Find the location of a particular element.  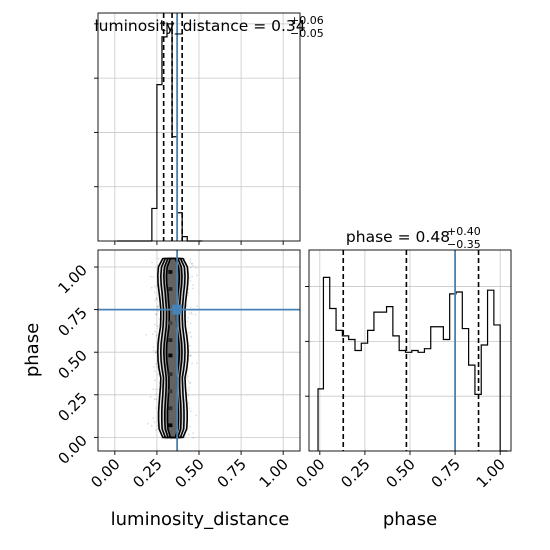

phase-hist-title-minus: −0.35 is located at coordinates (464, 244).